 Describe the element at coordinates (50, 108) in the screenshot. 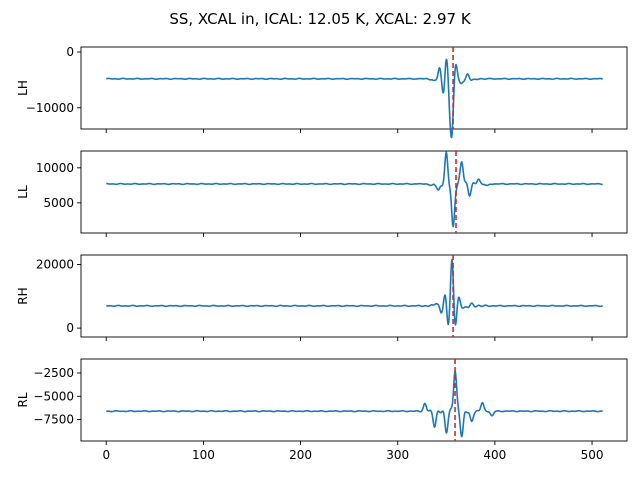

I see `y-tick-label: −10000` at that location.